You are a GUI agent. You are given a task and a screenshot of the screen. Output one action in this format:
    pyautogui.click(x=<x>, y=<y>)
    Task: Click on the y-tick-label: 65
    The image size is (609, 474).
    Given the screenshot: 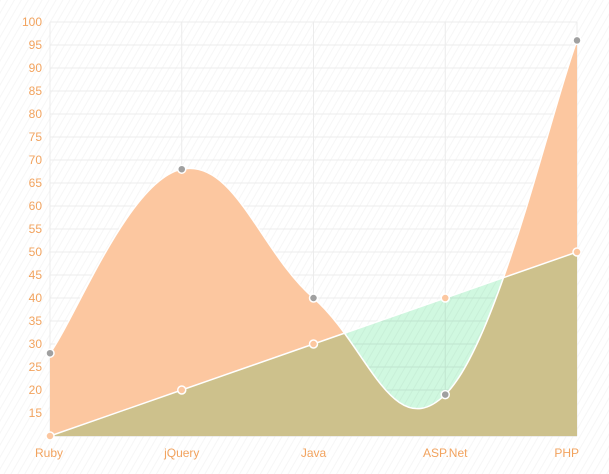 What is the action you would take?
    pyautogui.click(x=36, y=183)
    